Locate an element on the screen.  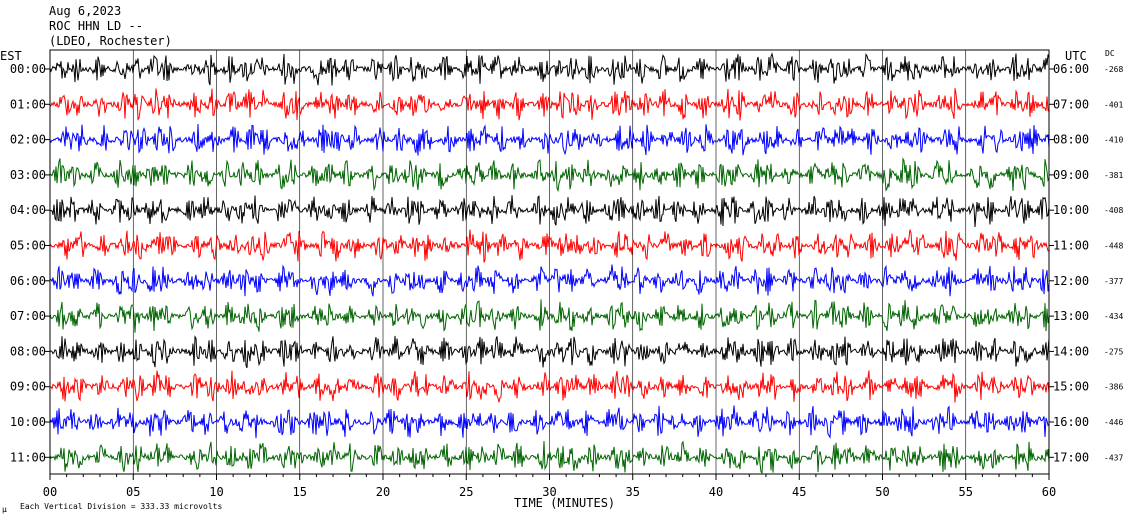
left-axis-title: EST is located at coordinates (11, 56).